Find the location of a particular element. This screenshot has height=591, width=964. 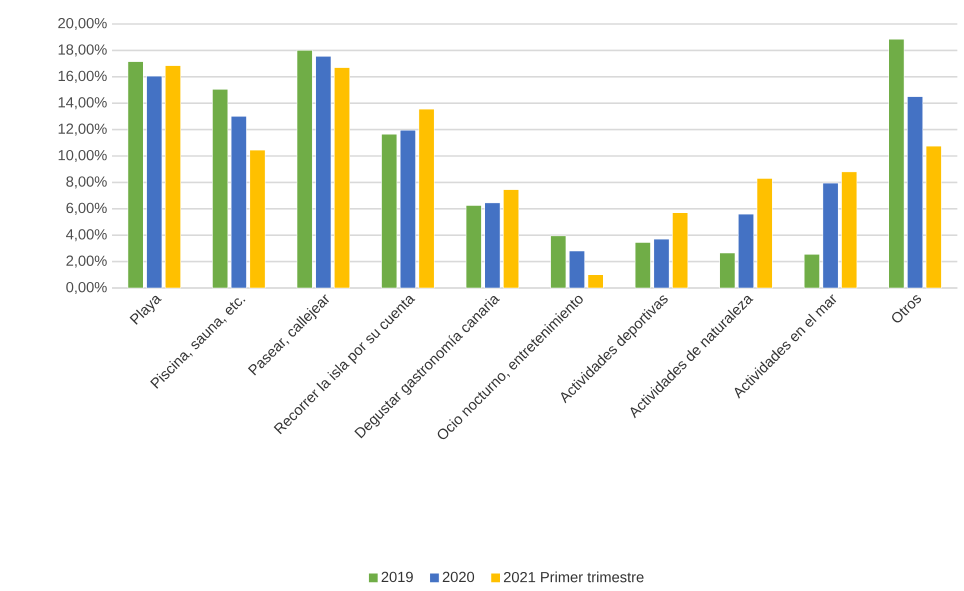

y-tick-label: 12,00% is located at coordinates (82, 130).